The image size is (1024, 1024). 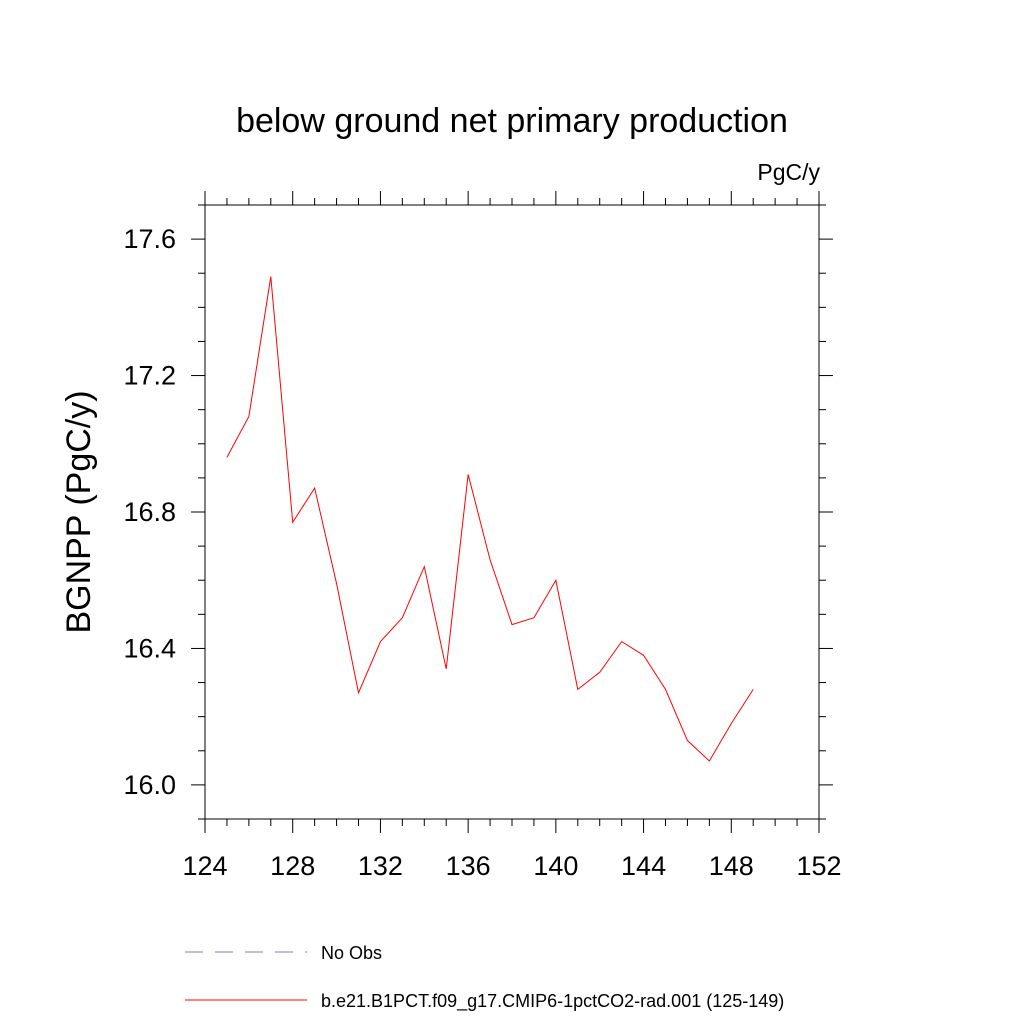 I want to click on legend-label-0: No Obs, so click(x=351, y=953).